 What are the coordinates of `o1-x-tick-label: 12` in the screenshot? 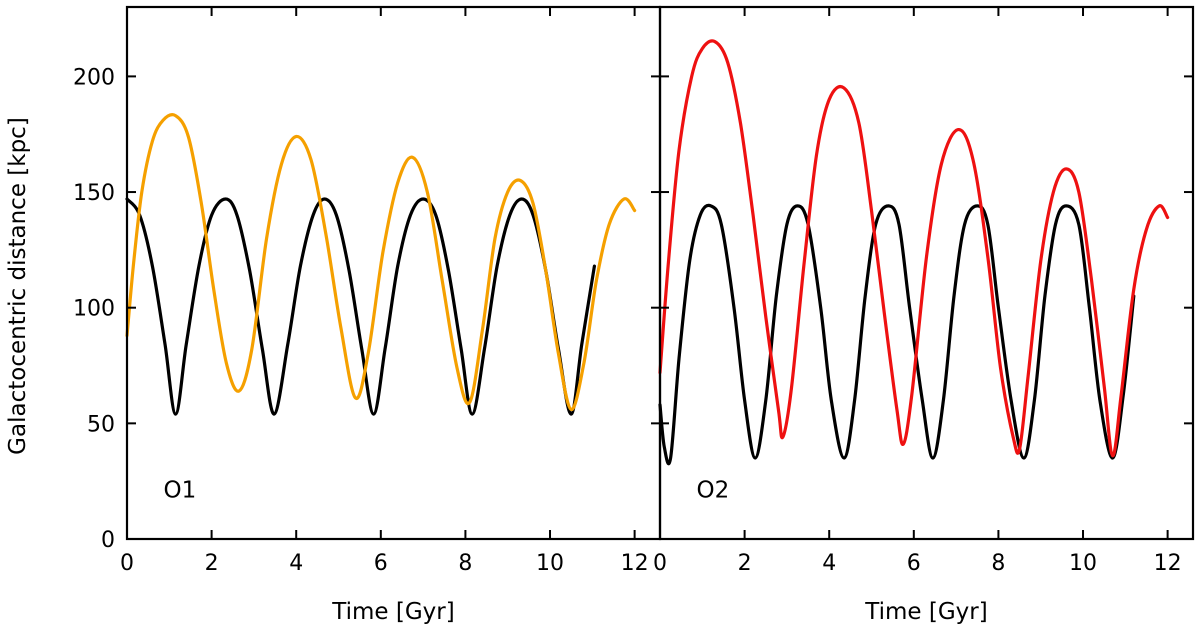 It's located at (635, 563).